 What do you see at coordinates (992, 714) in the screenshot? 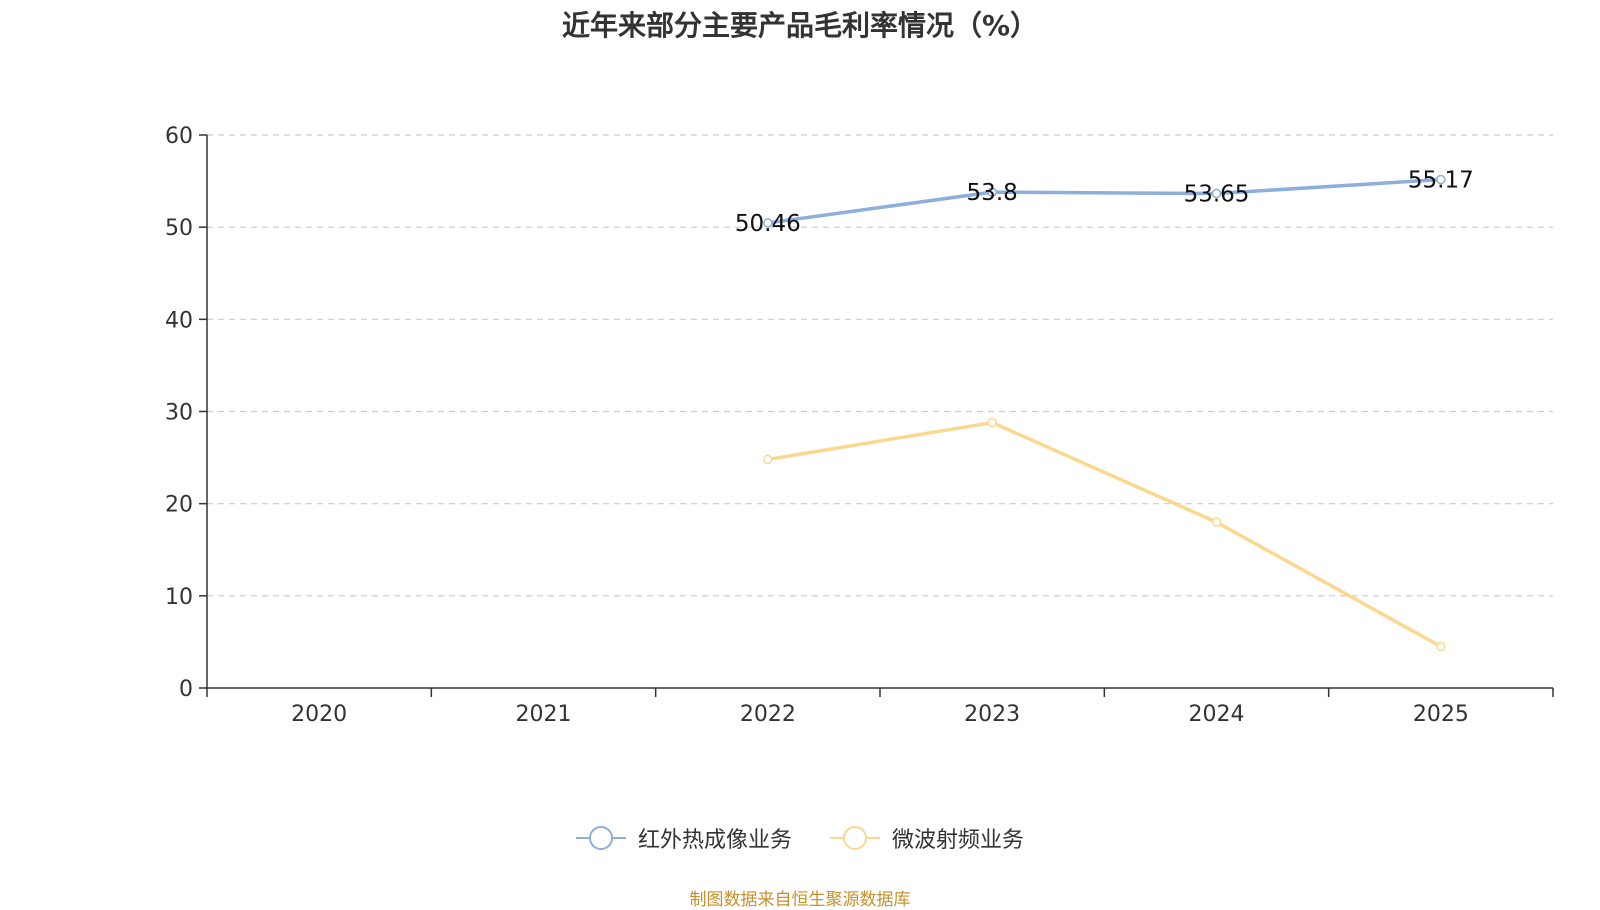
I see `x-tick-label: 2023` at bounding box center [992, 714].